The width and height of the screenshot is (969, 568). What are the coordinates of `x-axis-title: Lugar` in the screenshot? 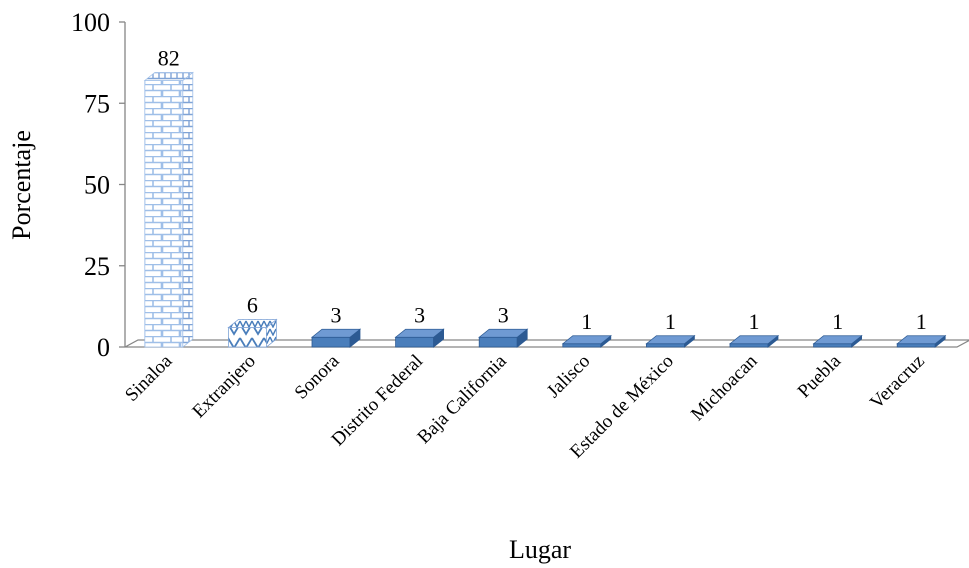 It's located at (540, 549).